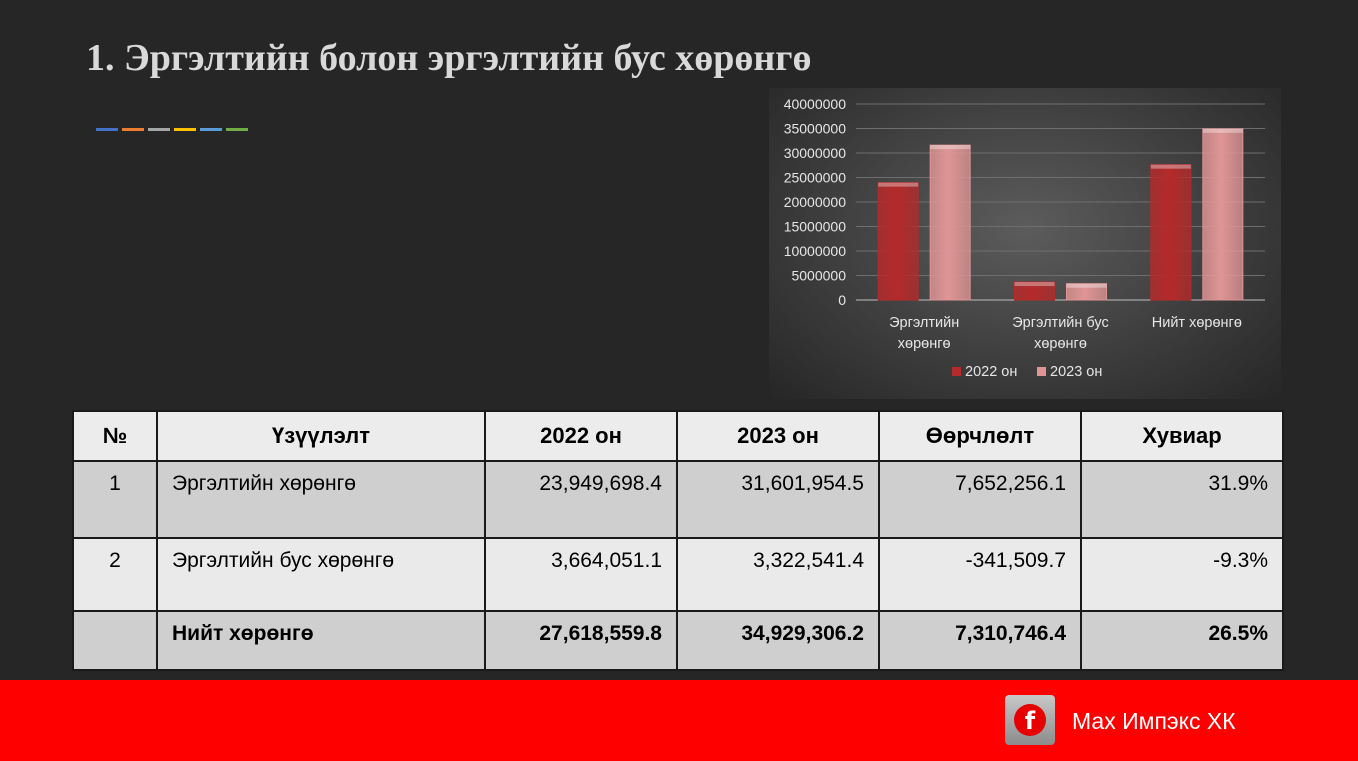 The image size is (1358, 761). I want to click on cell-indicator: Нийт хөрөнгө, so click(321, 640).